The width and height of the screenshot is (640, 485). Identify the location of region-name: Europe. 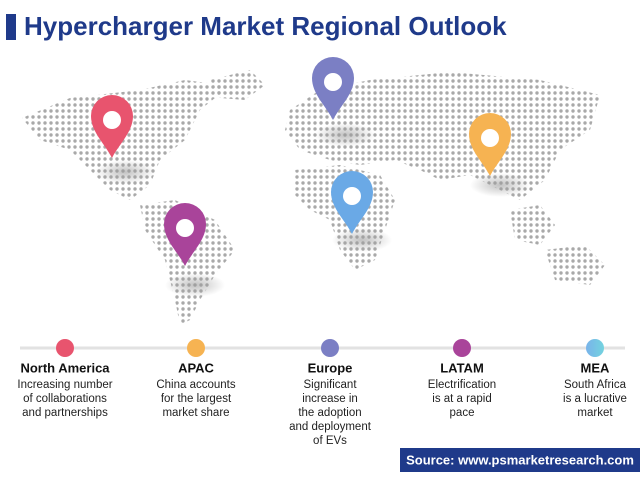
(330, 367).